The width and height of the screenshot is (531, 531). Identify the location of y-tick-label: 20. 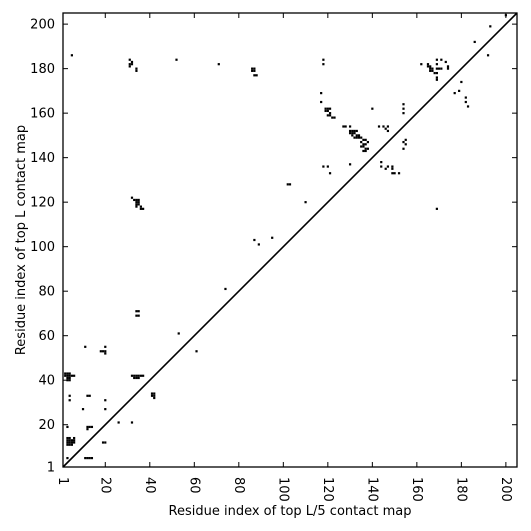
(46, 425).